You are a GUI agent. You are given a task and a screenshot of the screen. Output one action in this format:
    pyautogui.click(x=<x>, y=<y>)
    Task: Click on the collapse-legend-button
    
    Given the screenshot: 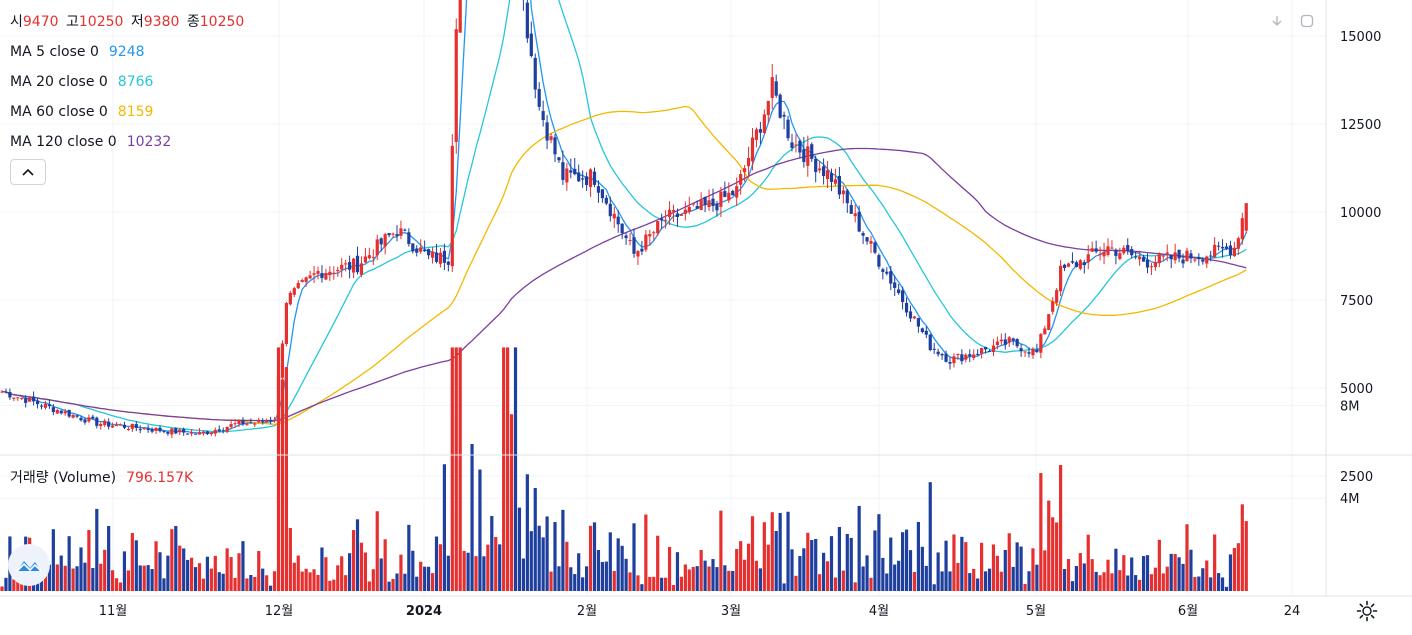 What is the action you would take?
    pyautogui.click(x=28, y=172)
    